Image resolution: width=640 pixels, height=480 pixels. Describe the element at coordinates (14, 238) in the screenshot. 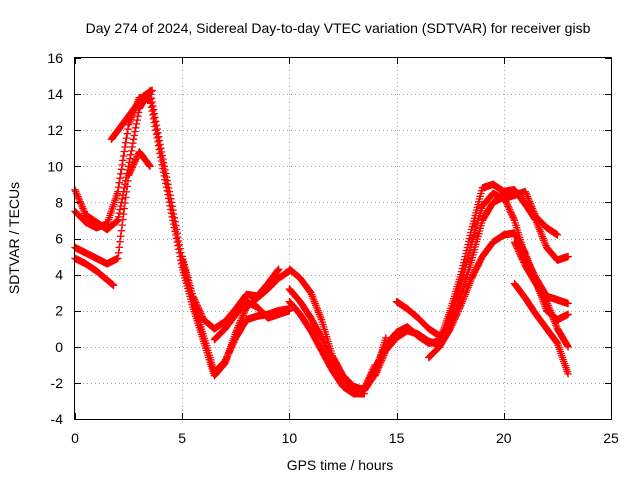

I see `y-axis-label: SDTVAR / TECUs` at that location.